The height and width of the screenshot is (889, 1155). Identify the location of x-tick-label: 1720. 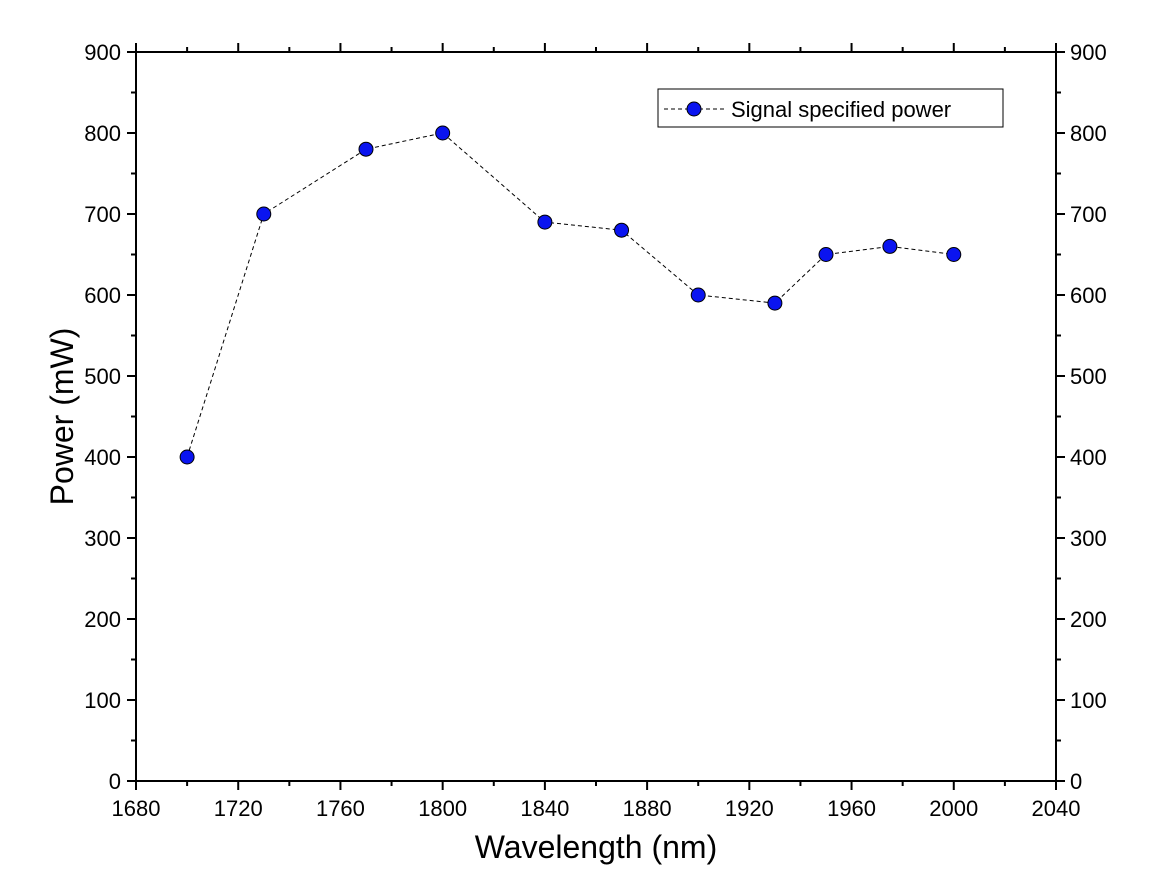
(238, 808).